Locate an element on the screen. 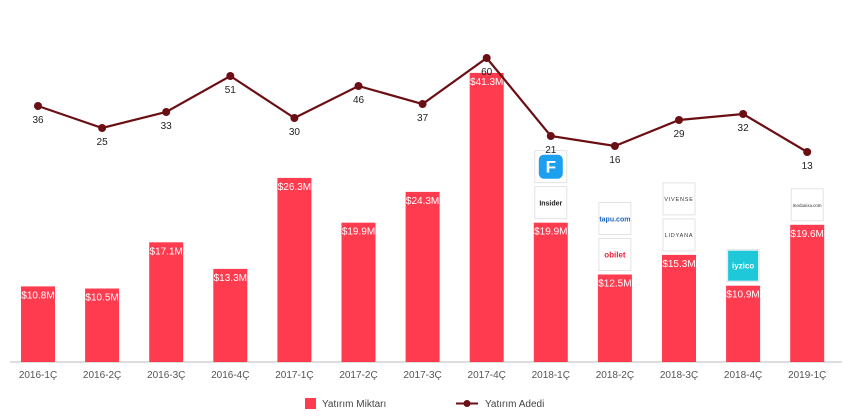 Image resolution: width=851 pixels, height=420 pixels. company-logo: obilet is located at coordinates (615, 254).